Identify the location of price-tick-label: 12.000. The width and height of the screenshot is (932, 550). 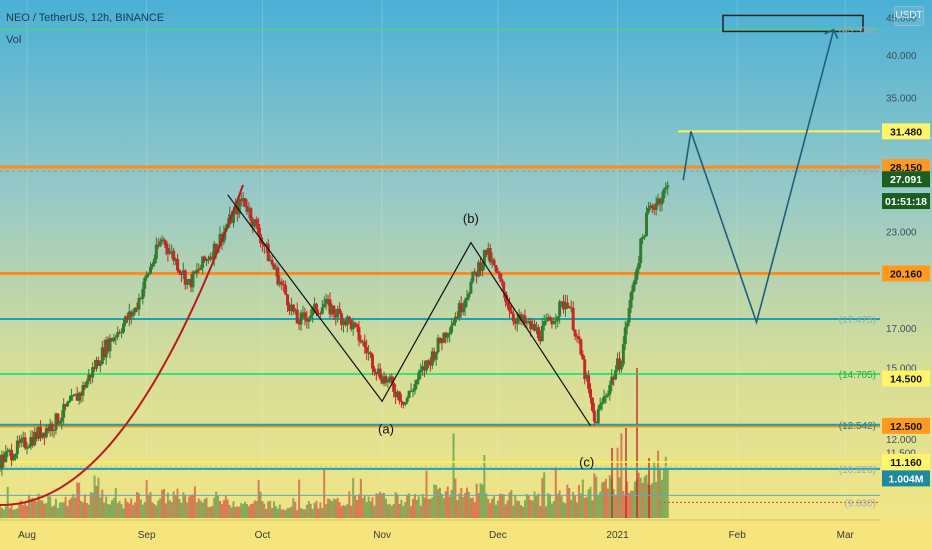
(901, 440).